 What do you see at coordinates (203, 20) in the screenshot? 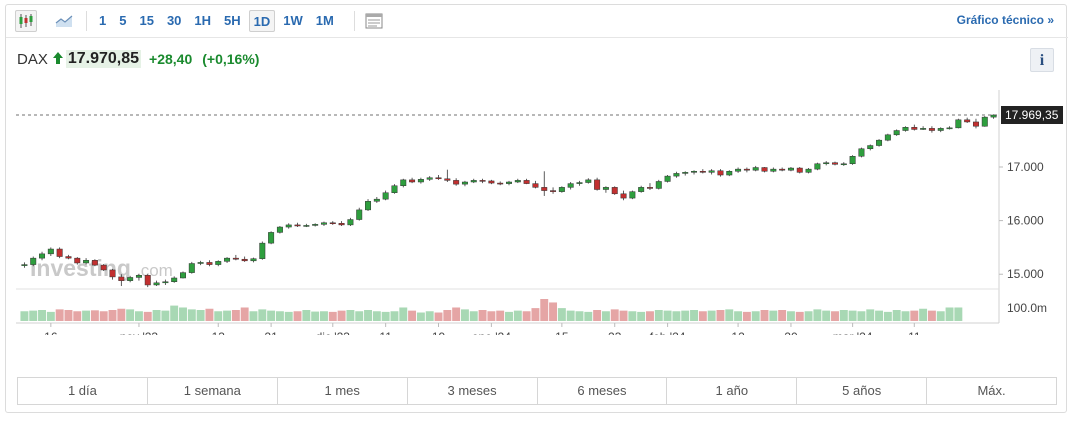
I see `interval-1h: 1H` at bounding box center [203, 20].